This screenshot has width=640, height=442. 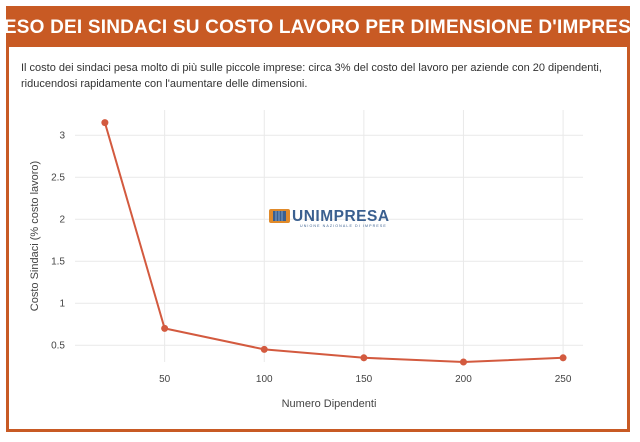 I want to click on x-tick-label: 50, so click(x=165, y=379).